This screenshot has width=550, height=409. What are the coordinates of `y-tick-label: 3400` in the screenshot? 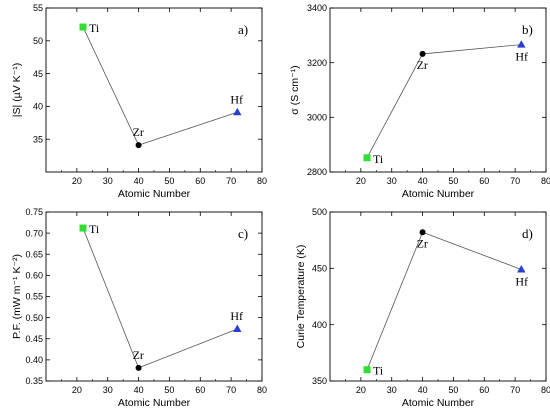 It's located at (317, 8).